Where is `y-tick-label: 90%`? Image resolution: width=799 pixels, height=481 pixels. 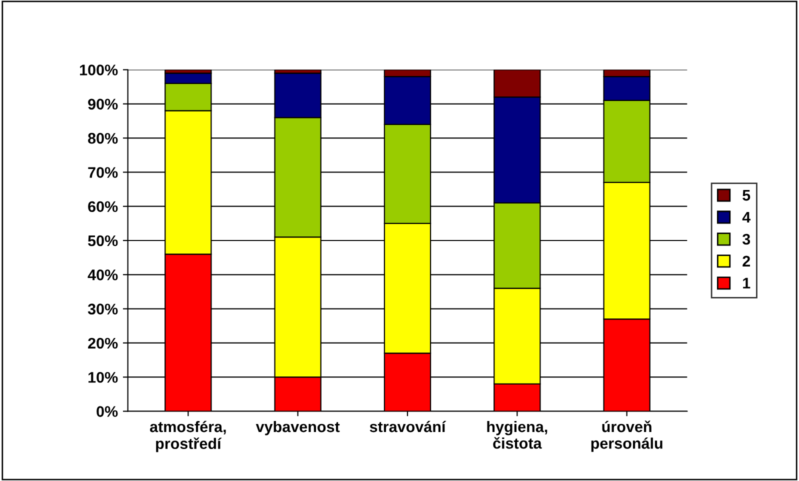
y-tick-label: 90% is located at coordinates (103, 104).